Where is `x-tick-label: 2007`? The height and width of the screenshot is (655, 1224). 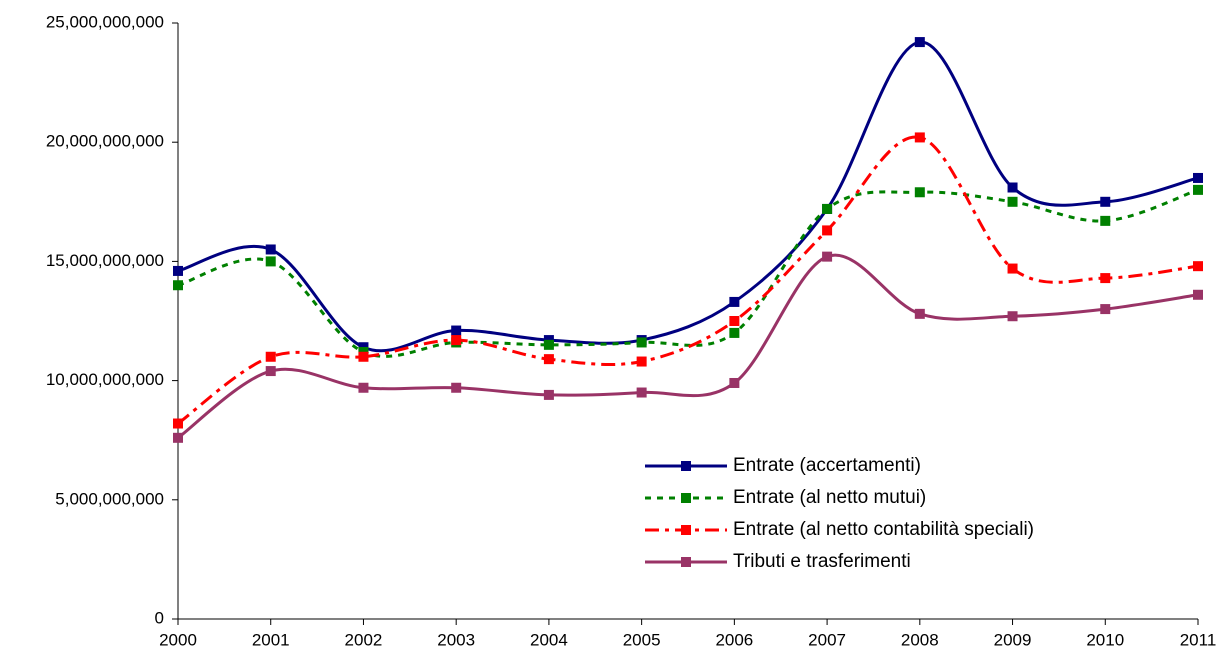 x-tick-label: 2007 is located at coordinates (827, 639).